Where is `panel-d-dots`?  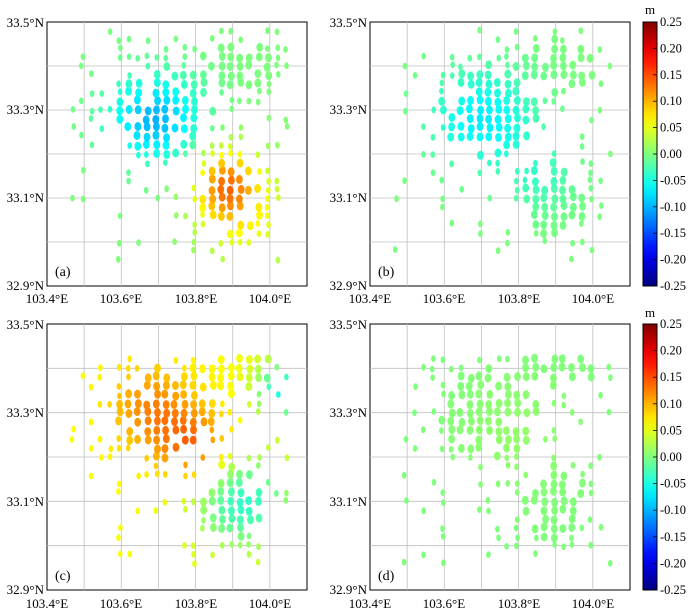 panel-d-dots is located at coordinates (507, 460).